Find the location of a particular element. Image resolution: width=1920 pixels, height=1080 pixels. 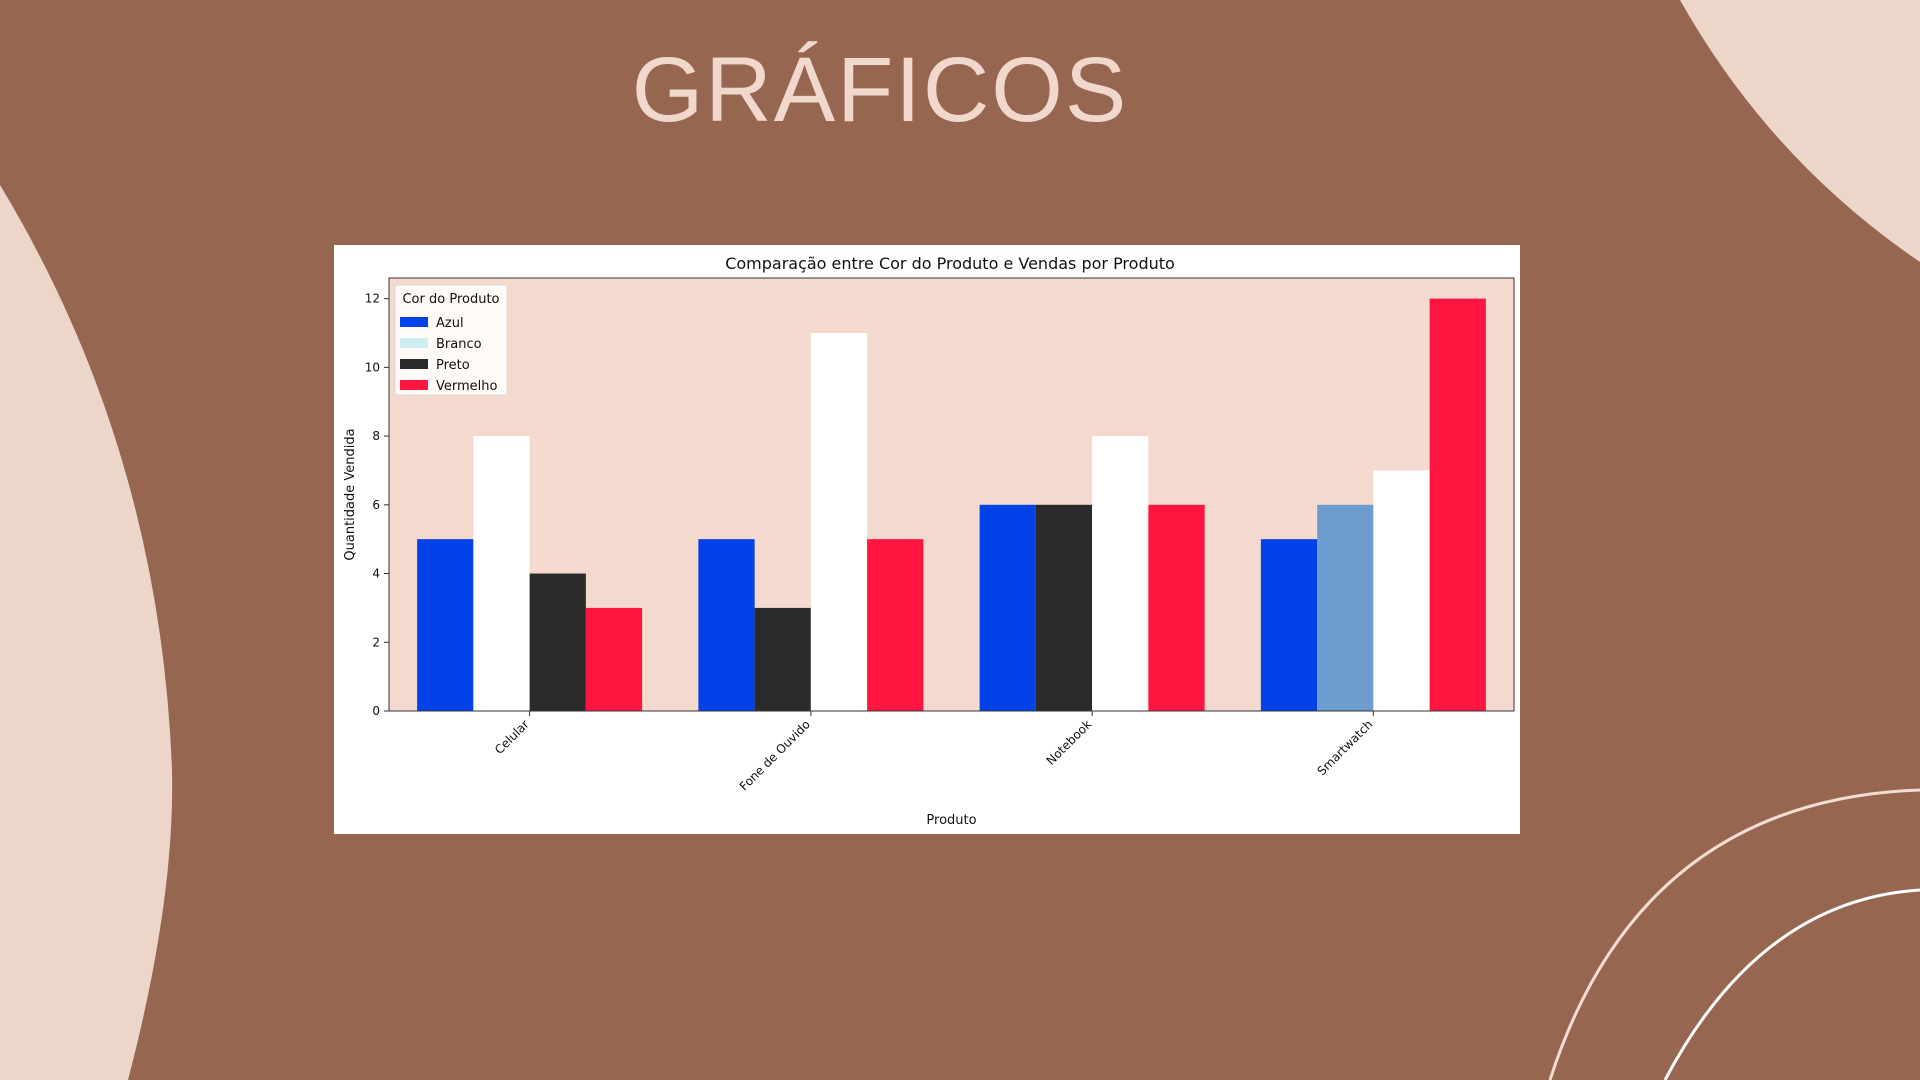

y-tick-label: 2 is located at coordinates (376, 642).